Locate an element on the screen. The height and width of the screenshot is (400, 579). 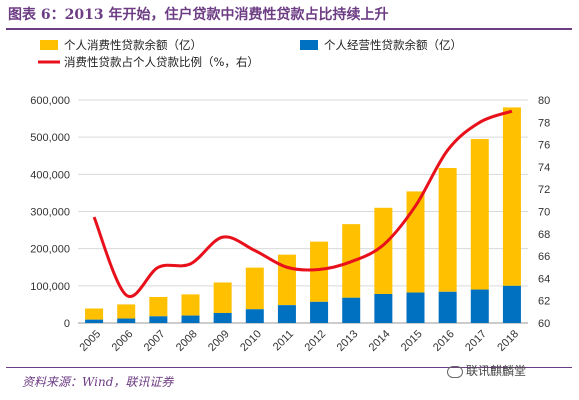
right-tick-label: 66 is located at coordinates (544, 257).